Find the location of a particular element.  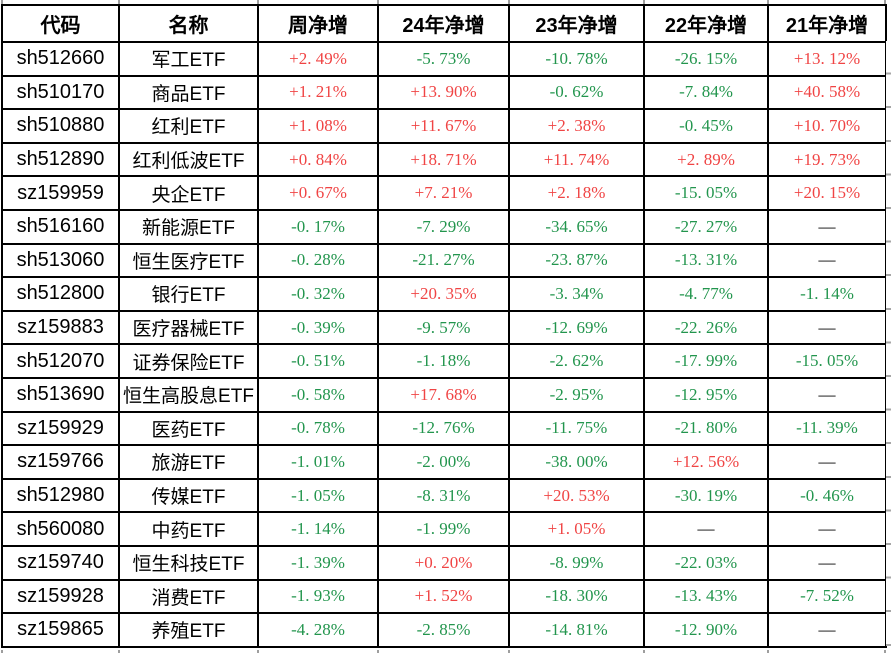

cell-value: -1. 93% is located at coordinates (318, 596).